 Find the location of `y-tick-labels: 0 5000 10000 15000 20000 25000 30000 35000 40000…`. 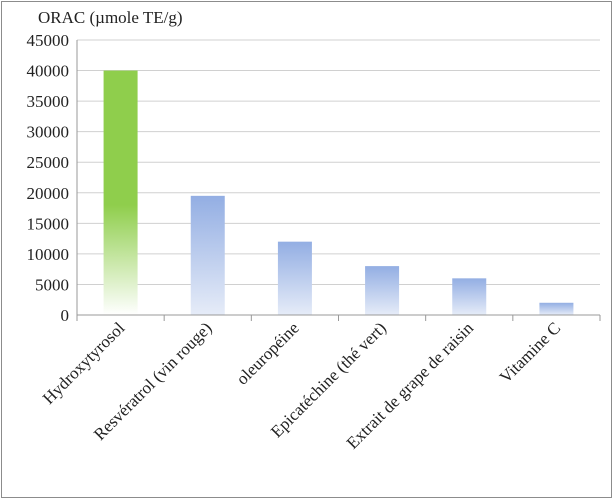

y-tick-labels: 0 5000 10000 15000 20000 25000 30000 35000 40000… is located at coordinates (48, 178).